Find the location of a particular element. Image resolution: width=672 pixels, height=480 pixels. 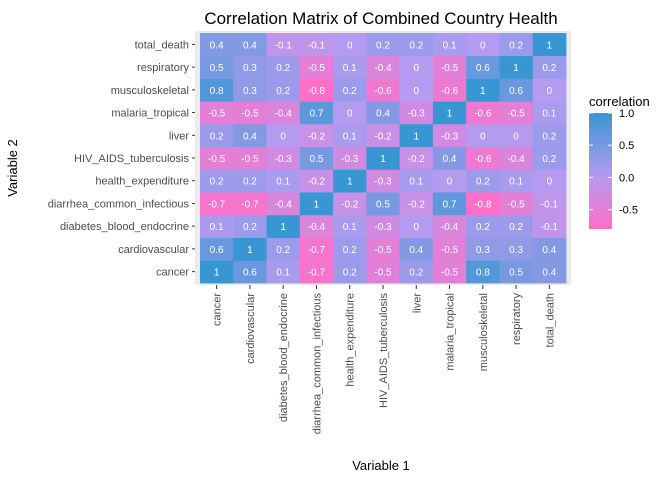

y-tick-label: total_death is located at coordinates (162, 45).